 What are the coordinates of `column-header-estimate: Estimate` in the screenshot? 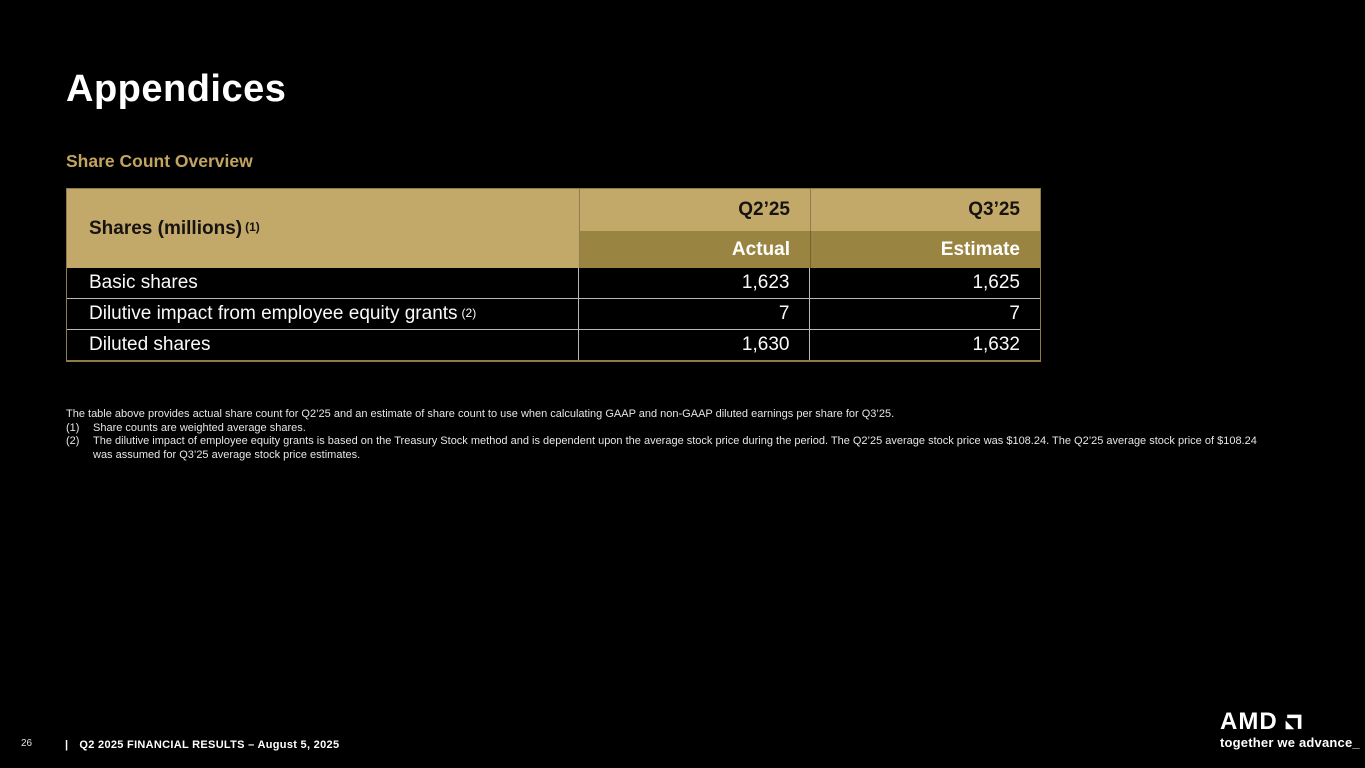 It's located at (925, 249).